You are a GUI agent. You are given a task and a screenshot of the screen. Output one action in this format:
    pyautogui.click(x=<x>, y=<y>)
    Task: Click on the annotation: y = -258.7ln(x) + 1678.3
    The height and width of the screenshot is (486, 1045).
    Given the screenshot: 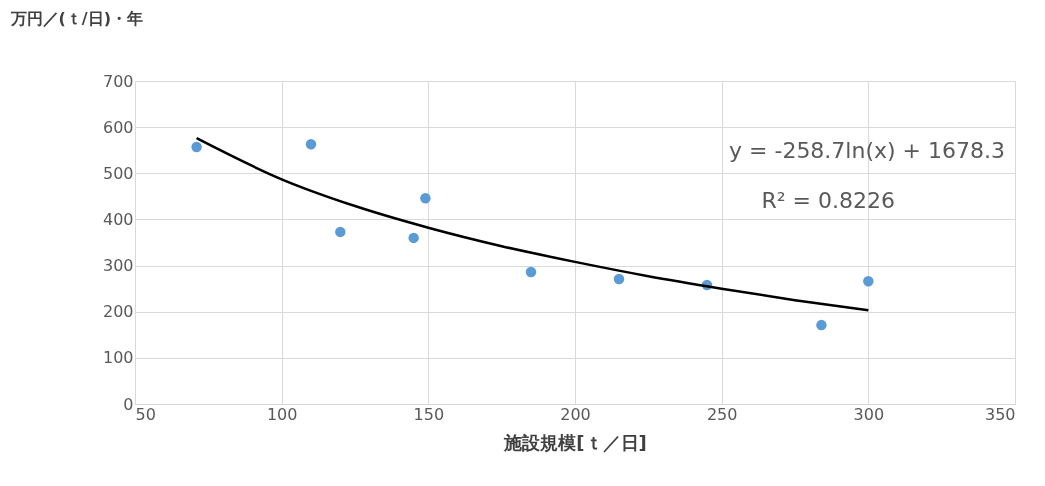 What is the action you would take?
    pyautogui.click(x=867, y=150)
    